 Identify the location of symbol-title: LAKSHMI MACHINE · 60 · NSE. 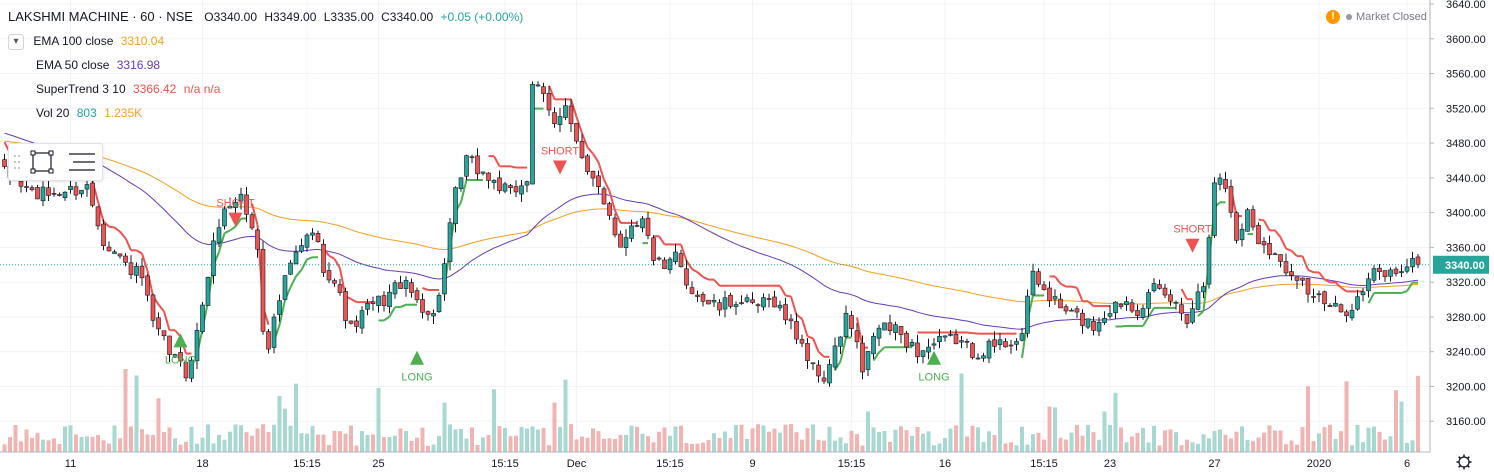
(100, 16).